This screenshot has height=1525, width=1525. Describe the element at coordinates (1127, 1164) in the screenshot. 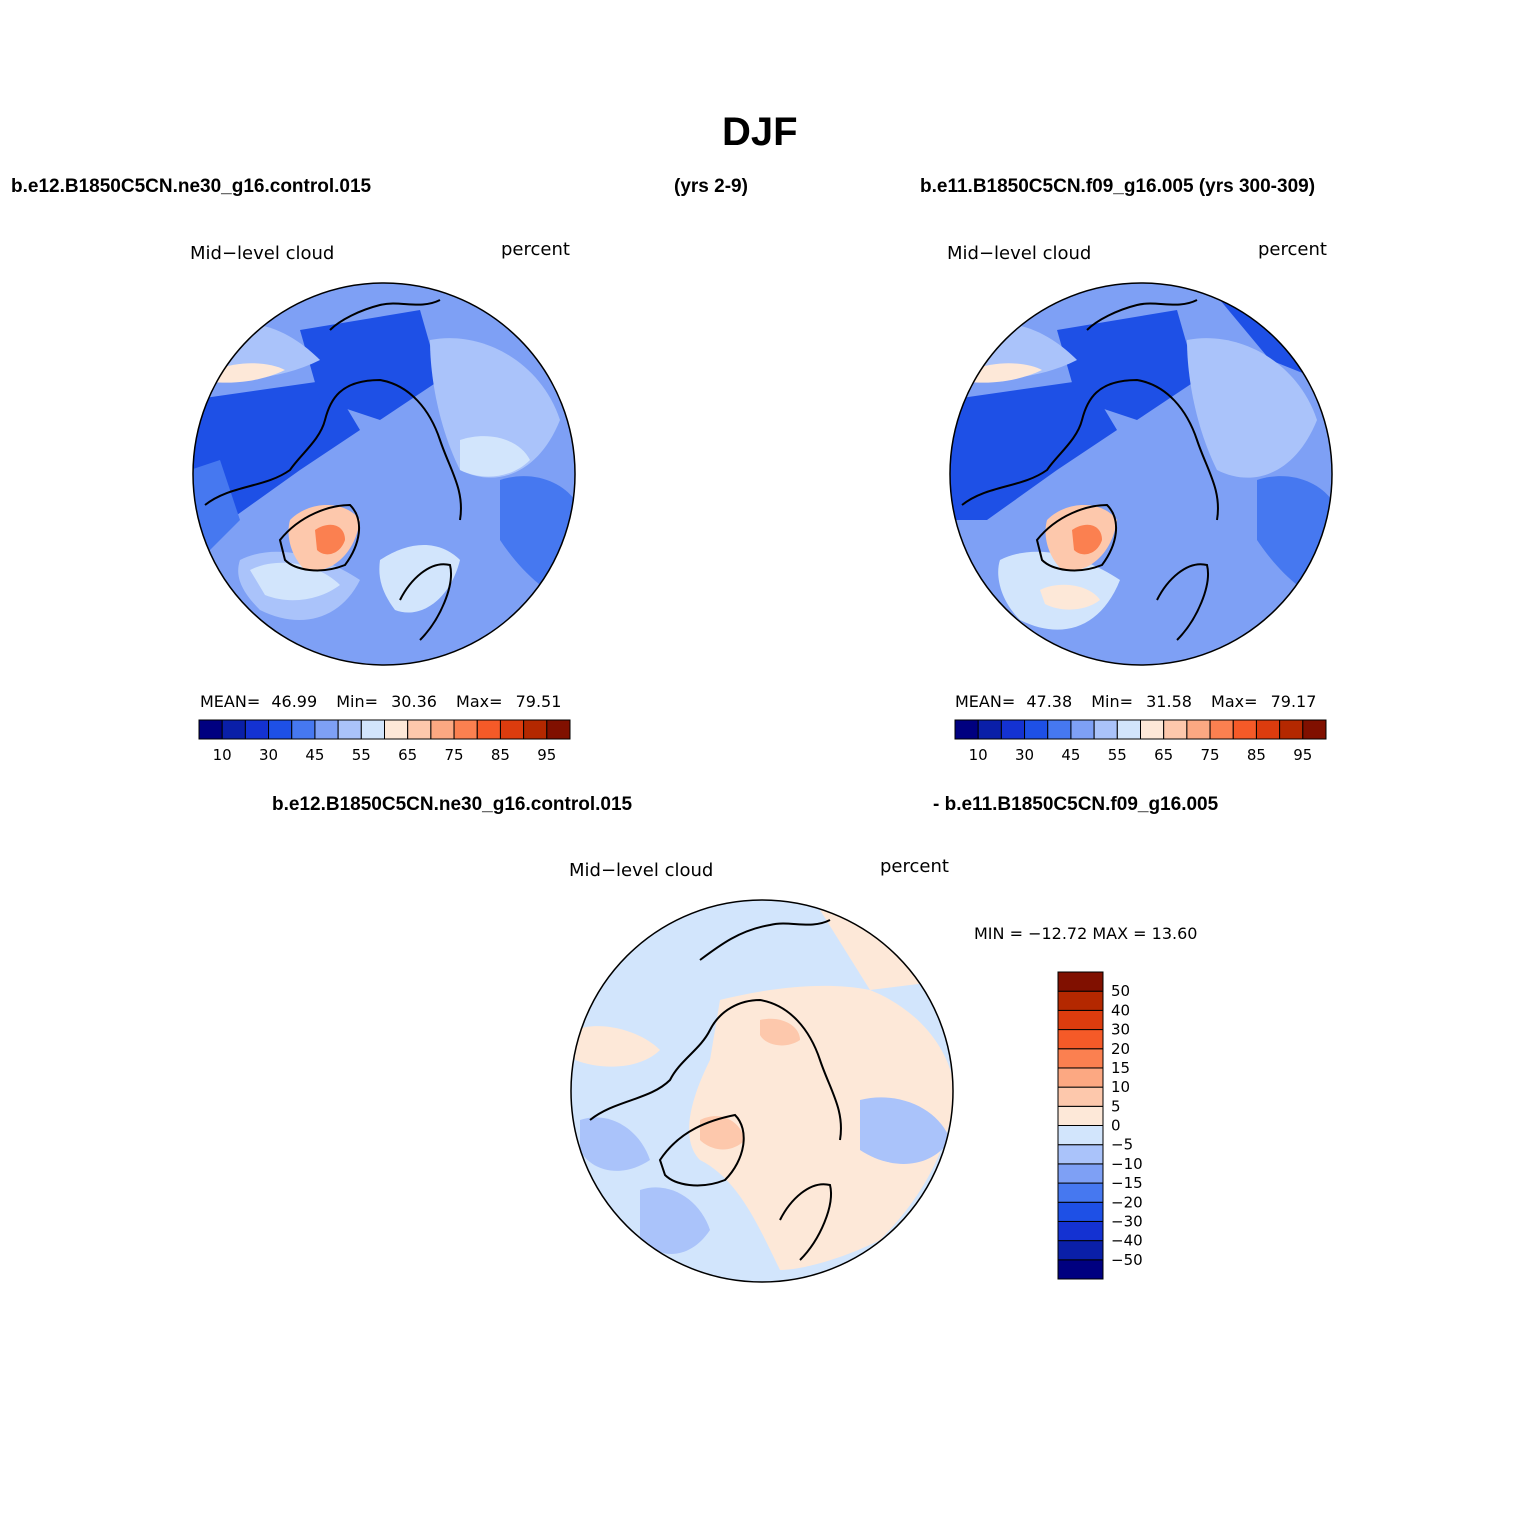

I see `colorbar-diff-tick-label: −10` at that location.